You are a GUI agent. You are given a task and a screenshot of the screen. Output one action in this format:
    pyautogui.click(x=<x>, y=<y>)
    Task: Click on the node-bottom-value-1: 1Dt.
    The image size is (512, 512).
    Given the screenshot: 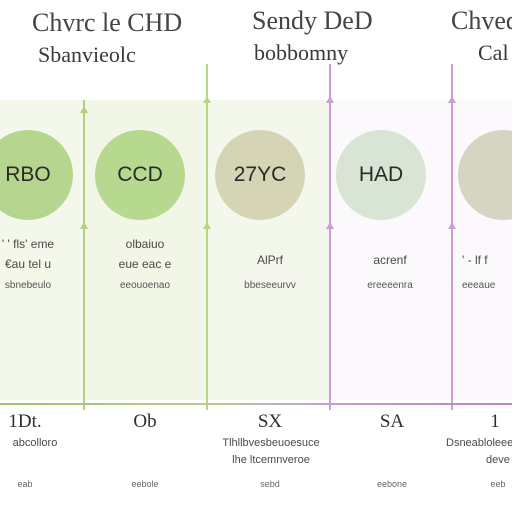 What is the action you would take?
    pyautogui.click(x=25, y=421)
    